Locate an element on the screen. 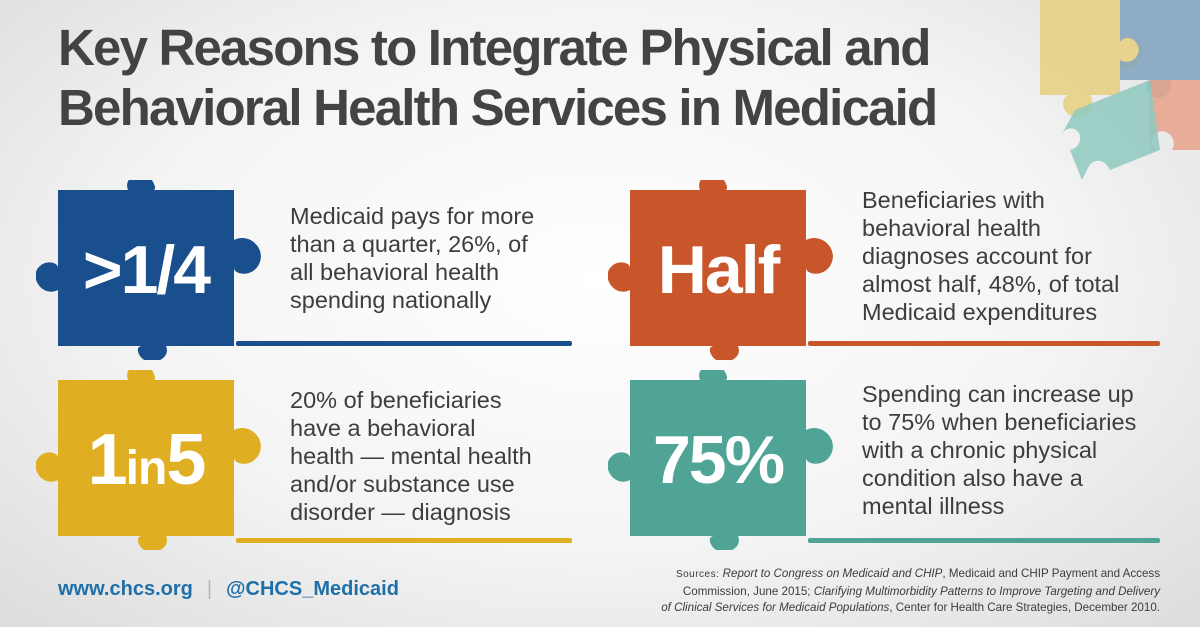 The height and width of the screenshot is (627, 1200). line: disorder — diagnosis is located at coordinates (400, 512).